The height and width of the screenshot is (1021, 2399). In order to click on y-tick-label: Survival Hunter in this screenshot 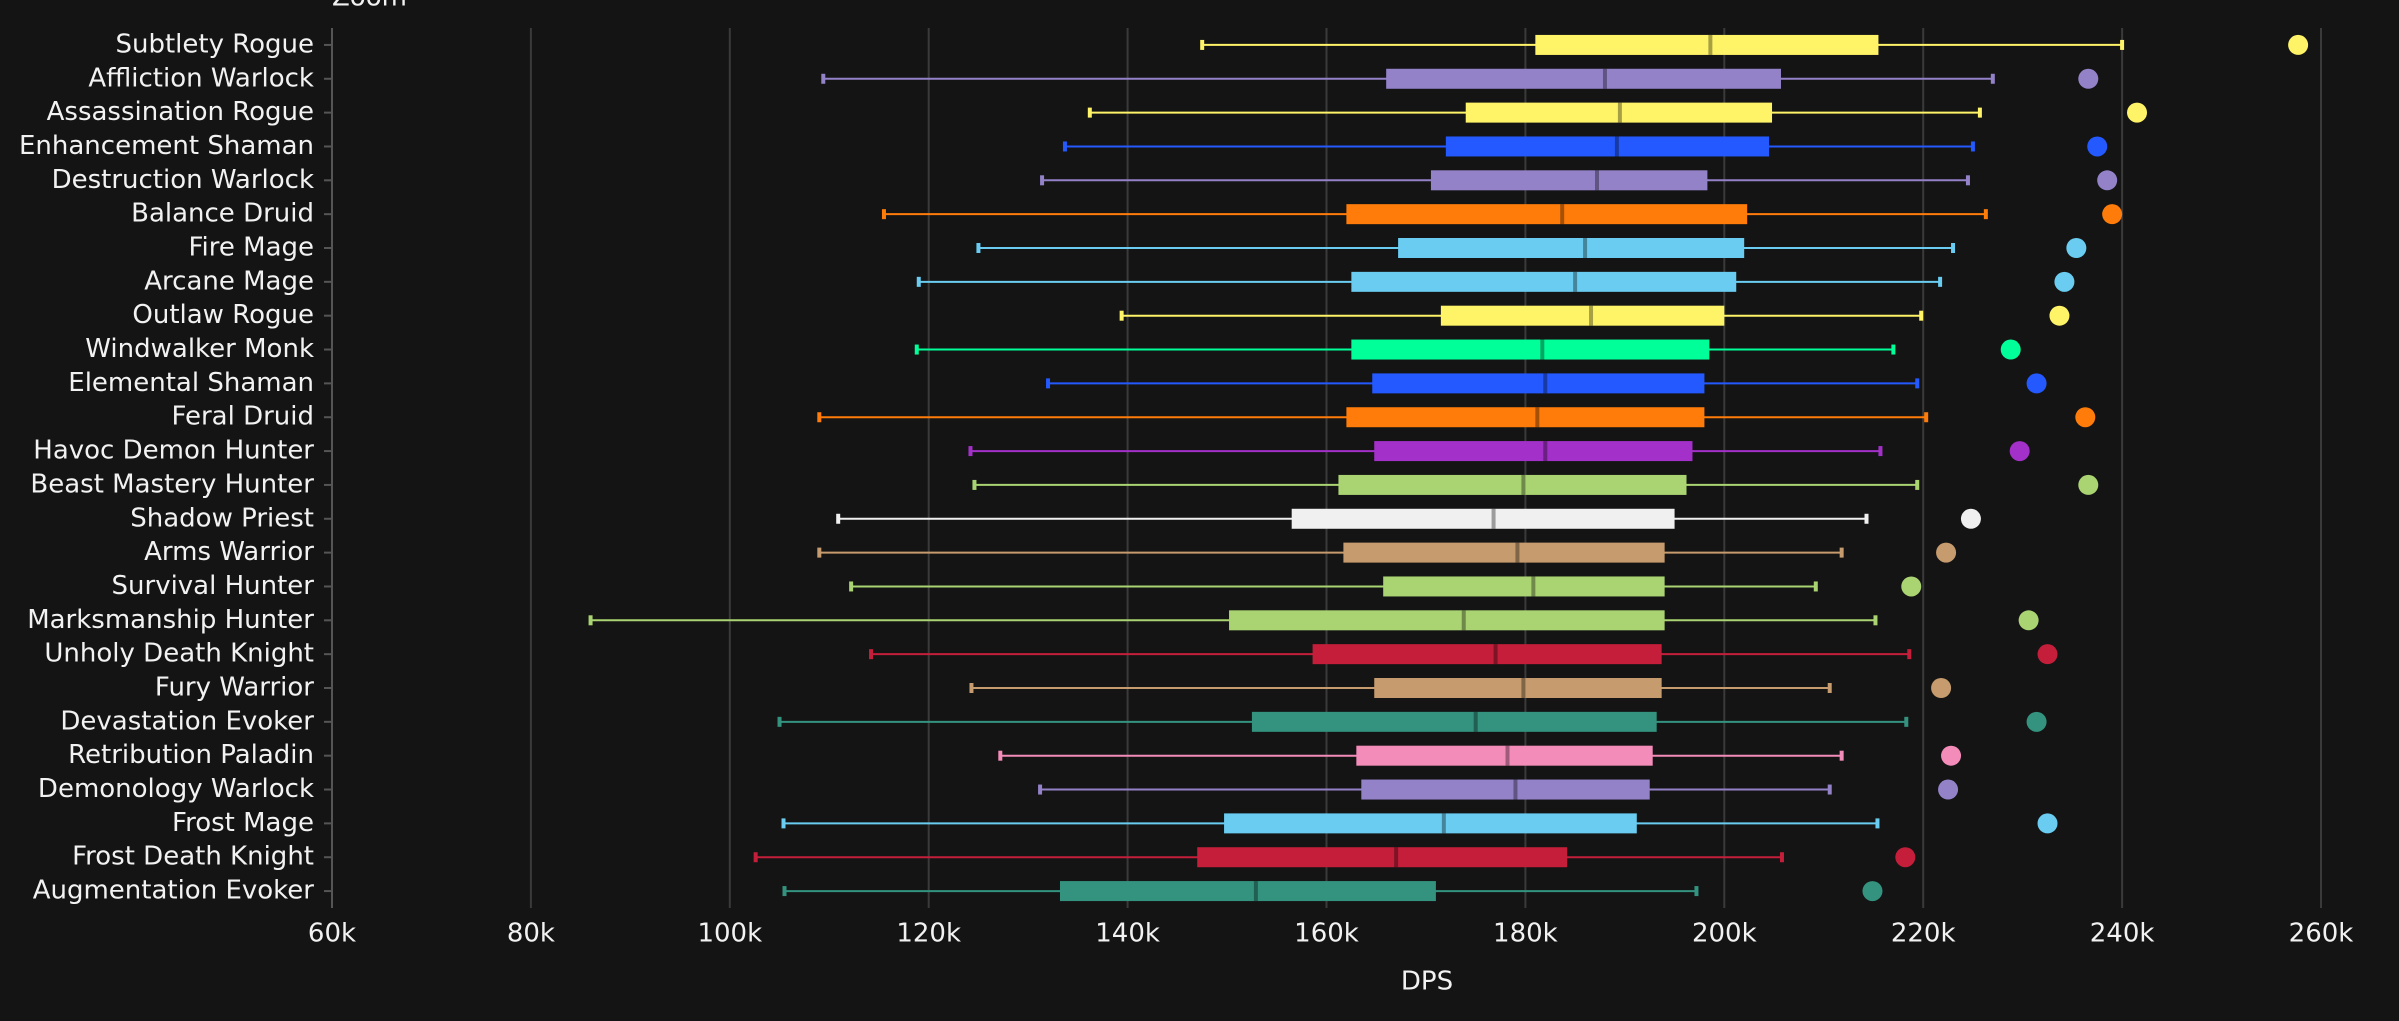, I will do `click(213, 586)`.